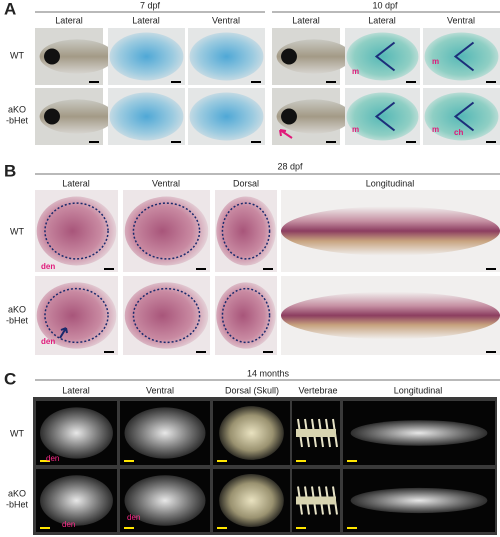 This screenshot has width=500, height=537. Describe the element at coordinates (317, 390) in the screenshot. I see `column-header: Vertebrae` at that location.